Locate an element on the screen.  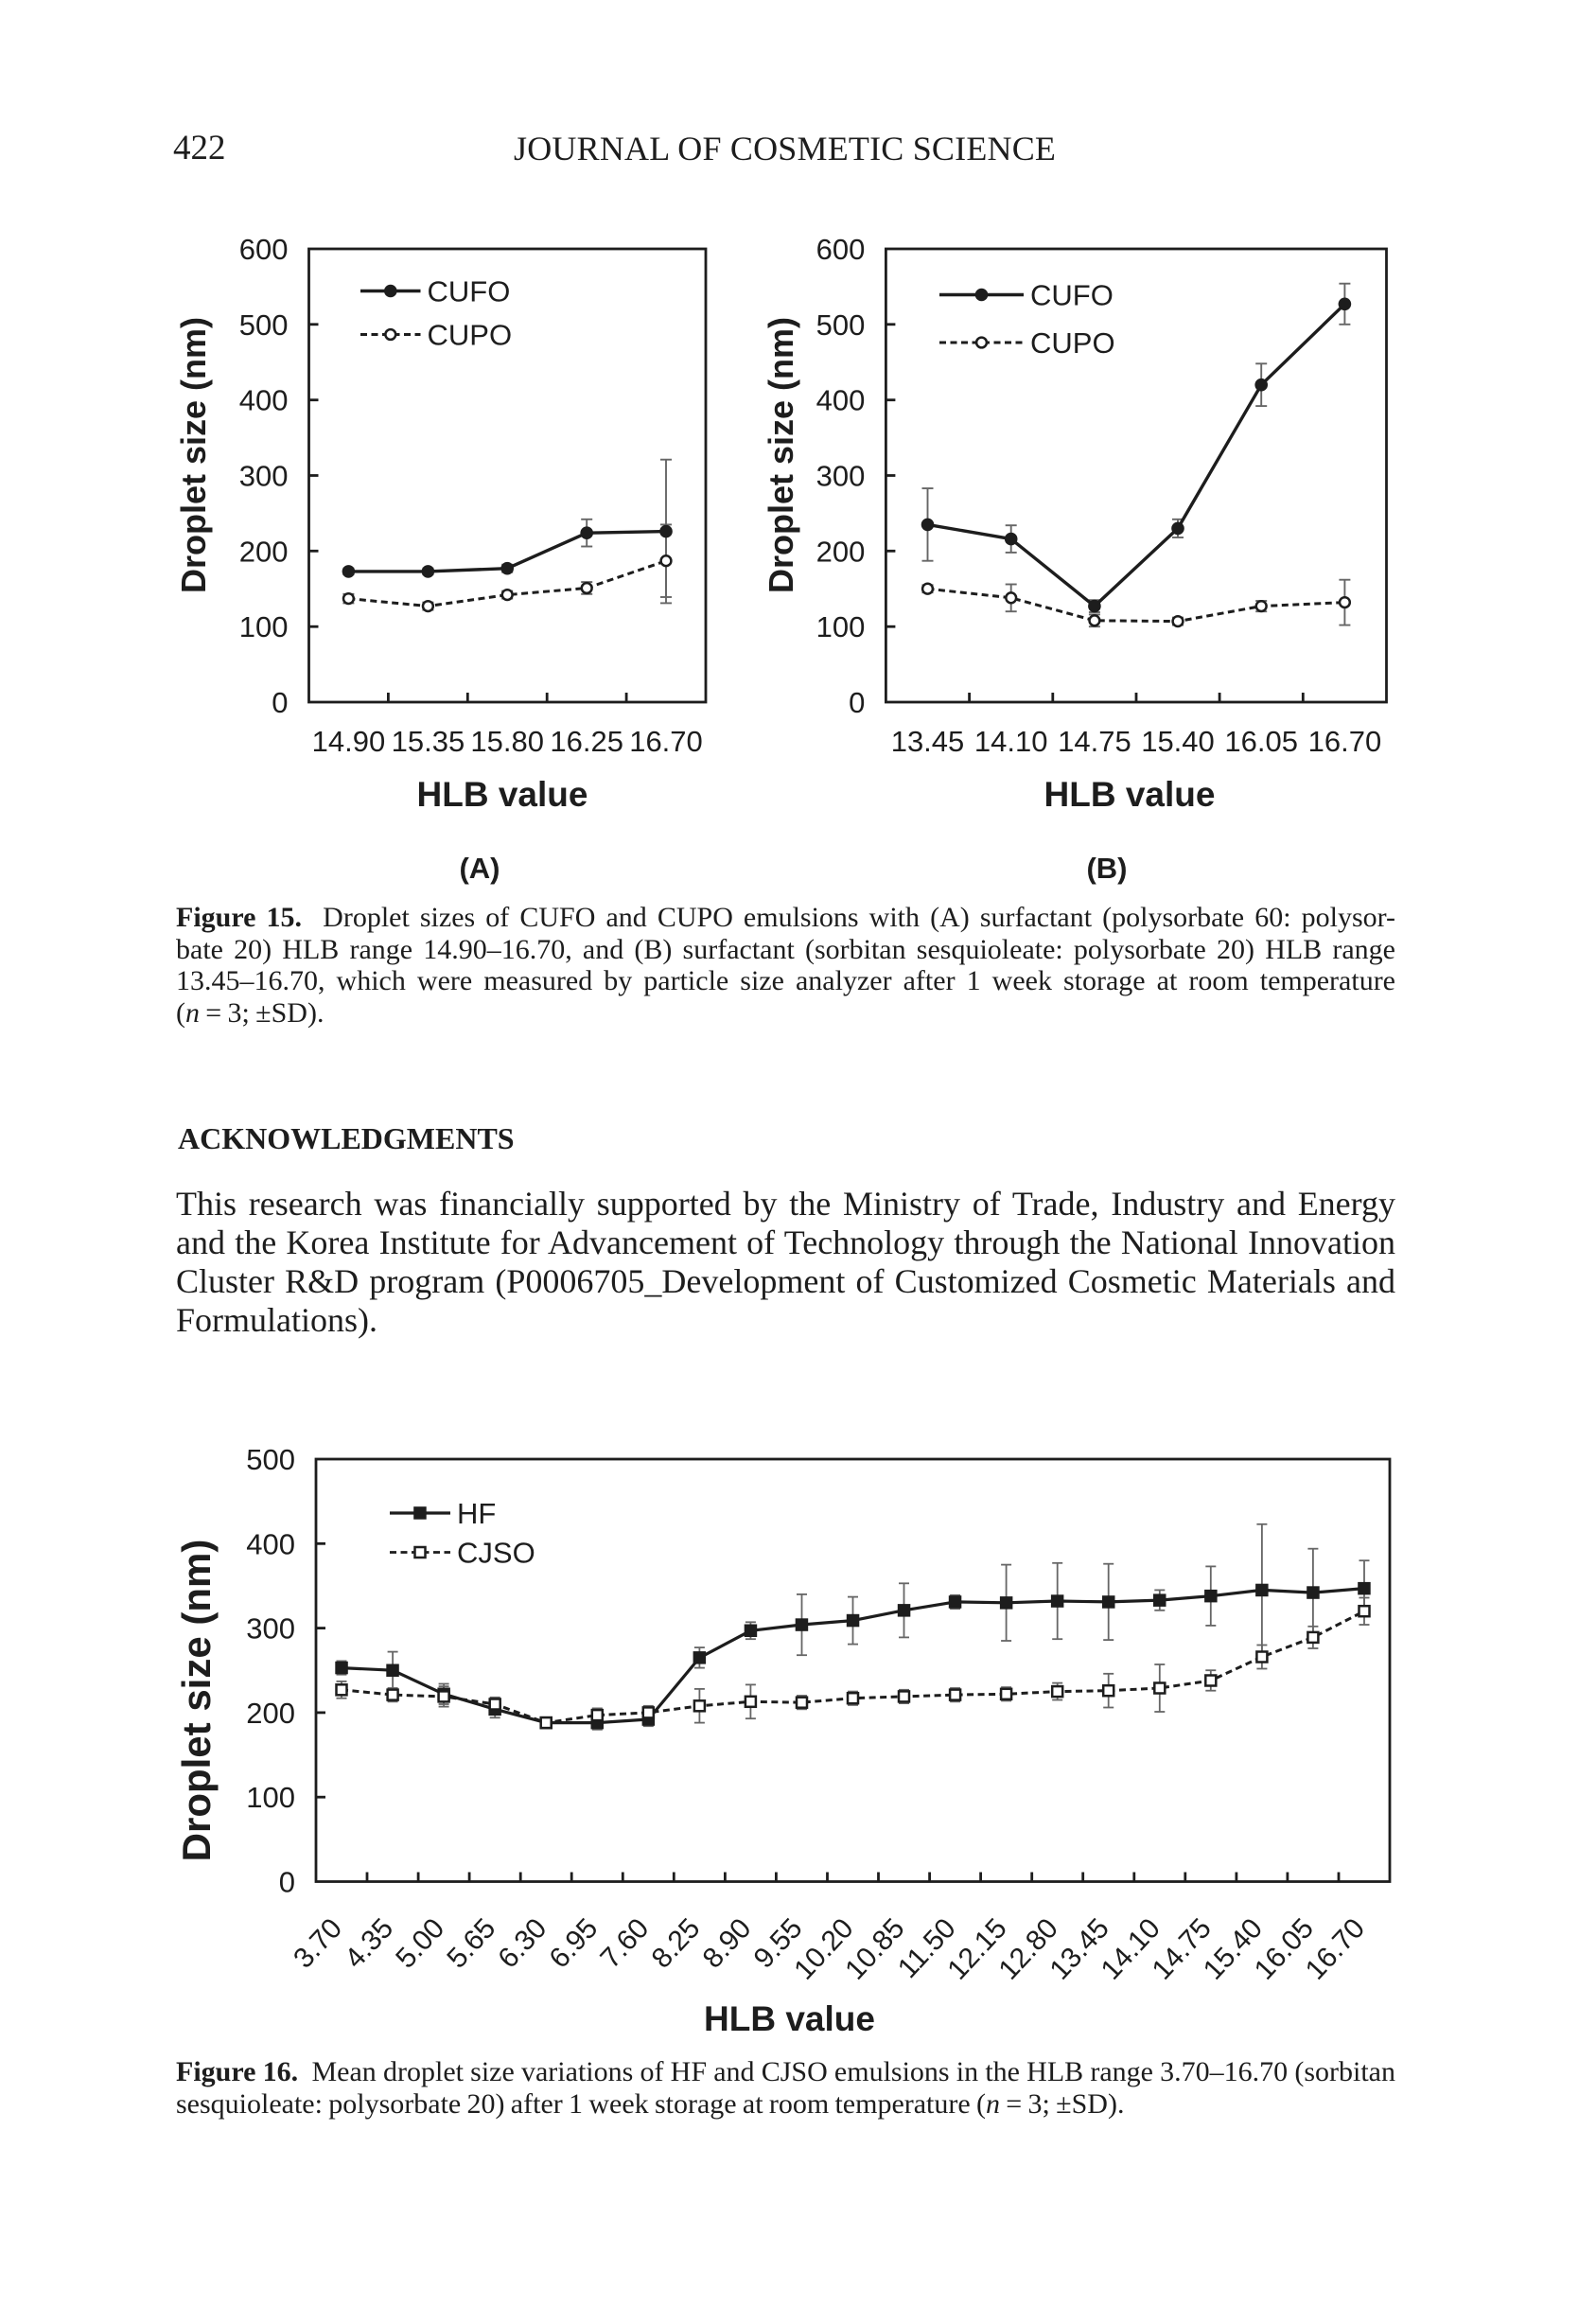
svg-text: 10.85 is located at coordinates (874, 1949).